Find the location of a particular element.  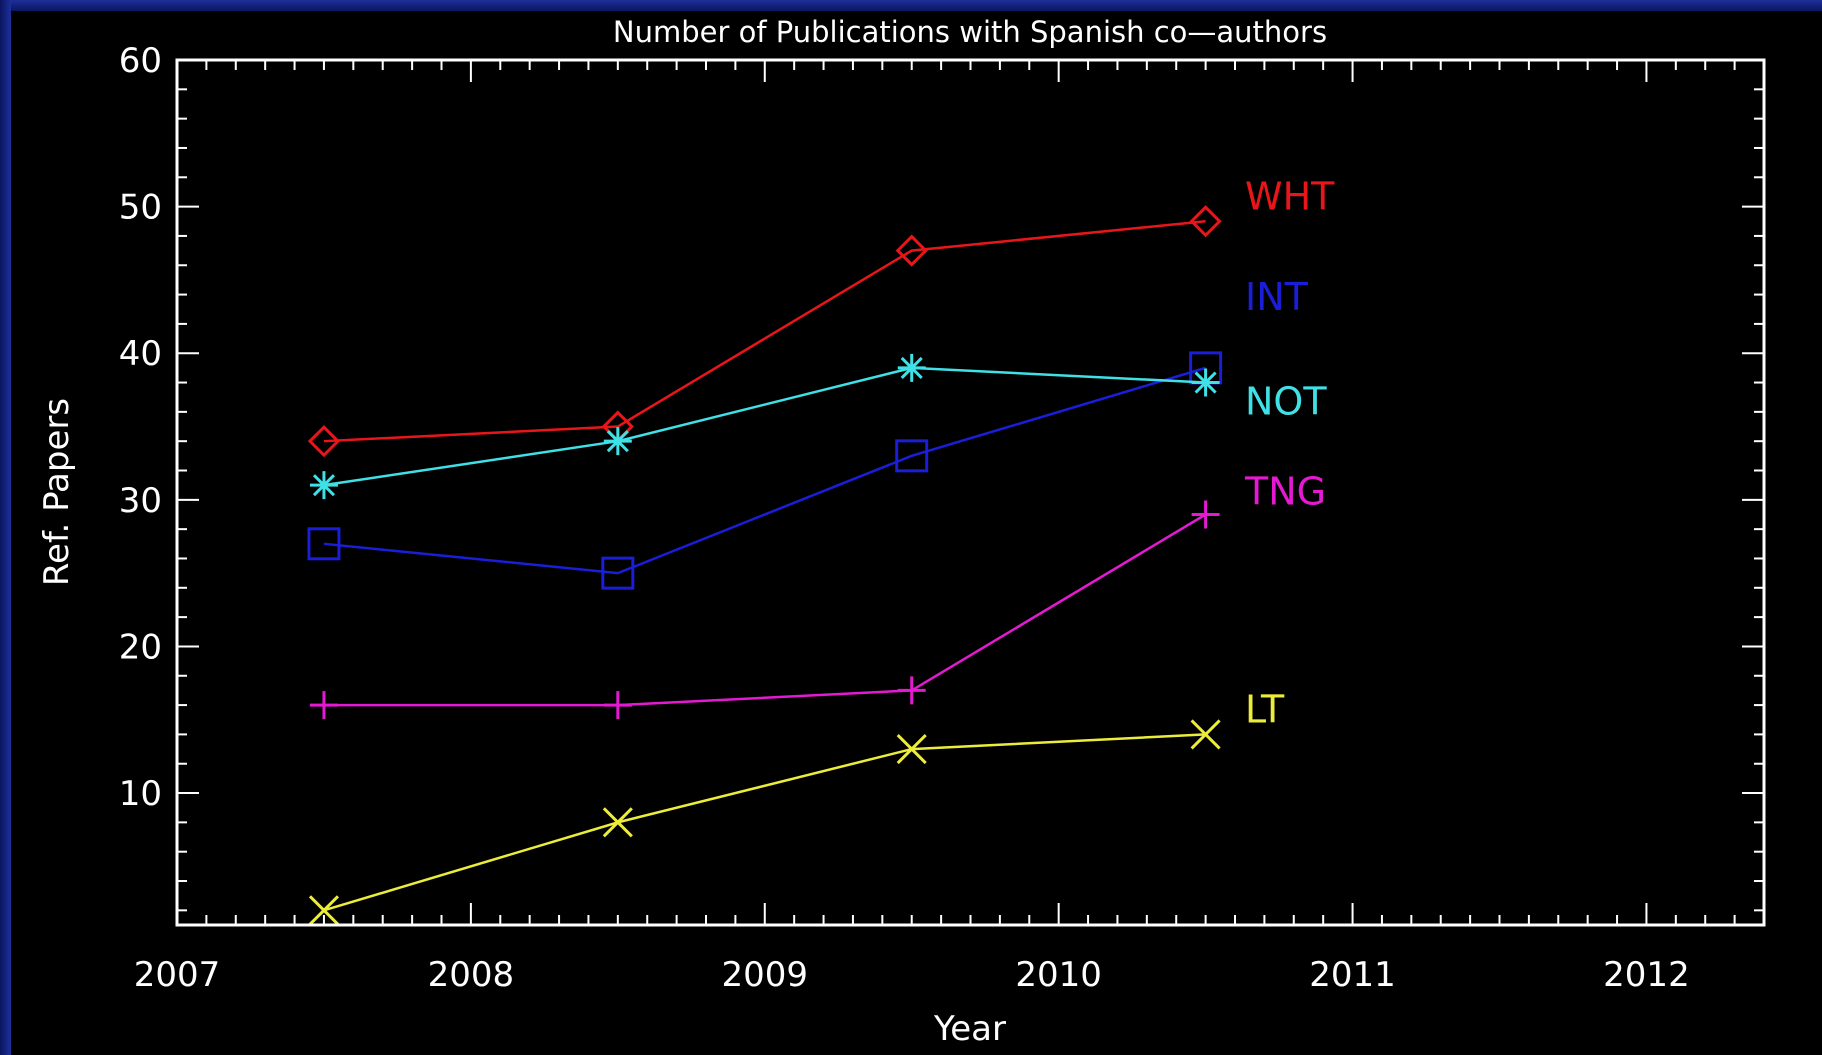

series-label-lt: LT is located at coordinates (1265, 709).